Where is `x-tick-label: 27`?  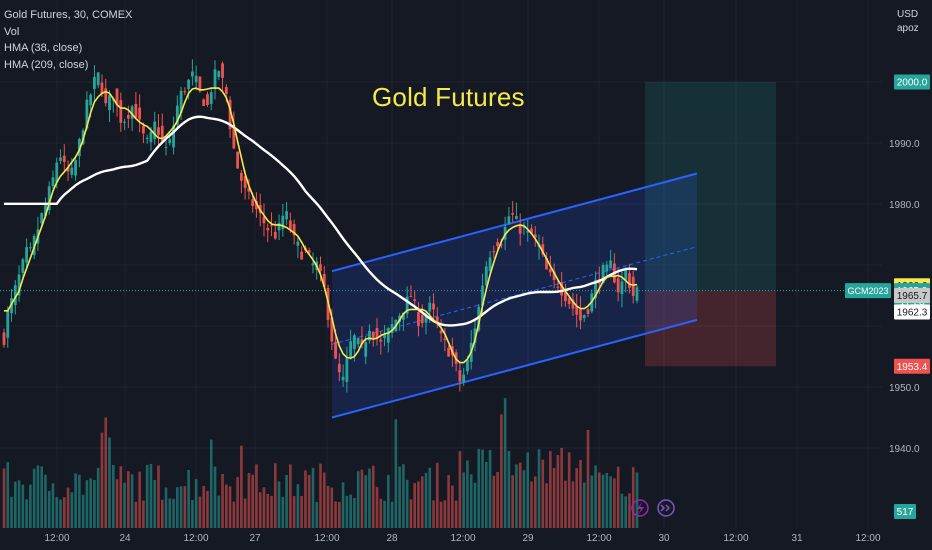
x-tick-label: 27 is located at coordinates (255, 538).